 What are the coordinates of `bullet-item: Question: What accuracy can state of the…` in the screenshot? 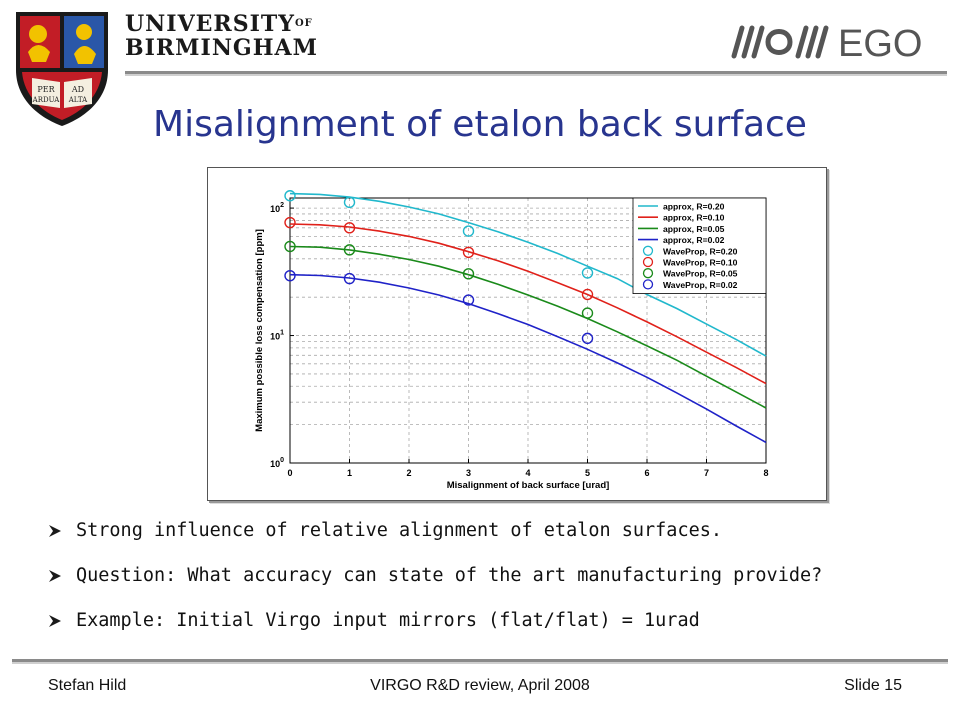 It's located at (498, 587).